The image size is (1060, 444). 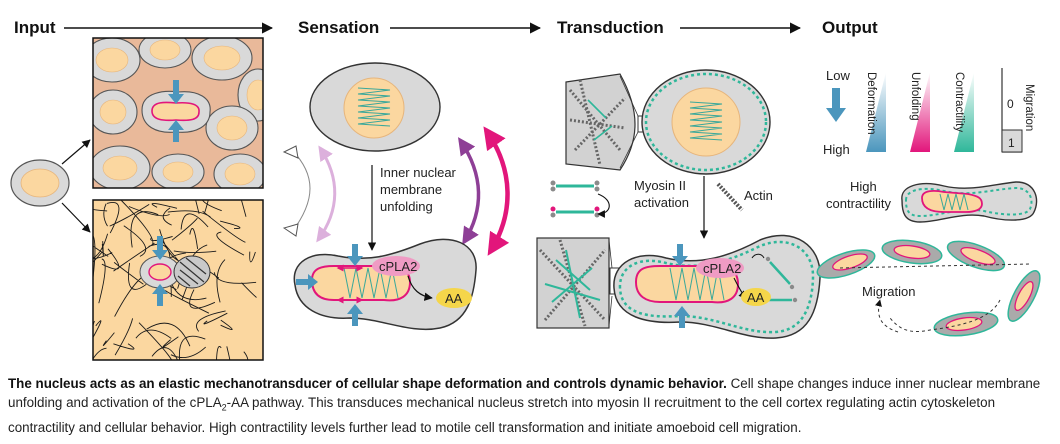 What do you see at coordinates (40, 183) in the screenshot?
I see `input-single-cell` at bounding box center [40, 183].